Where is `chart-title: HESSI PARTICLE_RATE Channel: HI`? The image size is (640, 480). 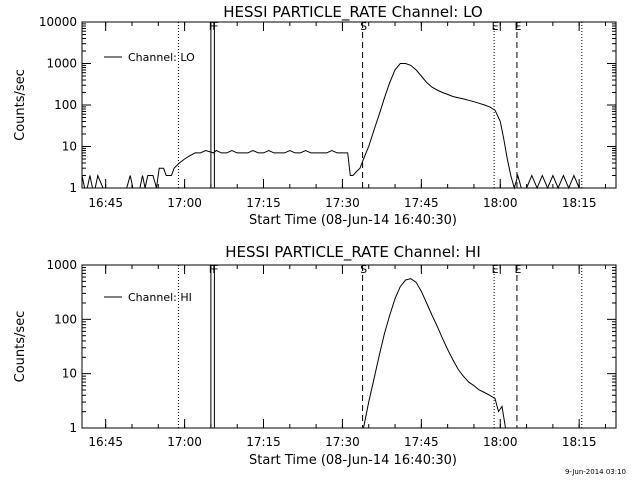 chart-title: HESSI PARTICLE_RATE Channel: HI is located at coordinates (353, 252).